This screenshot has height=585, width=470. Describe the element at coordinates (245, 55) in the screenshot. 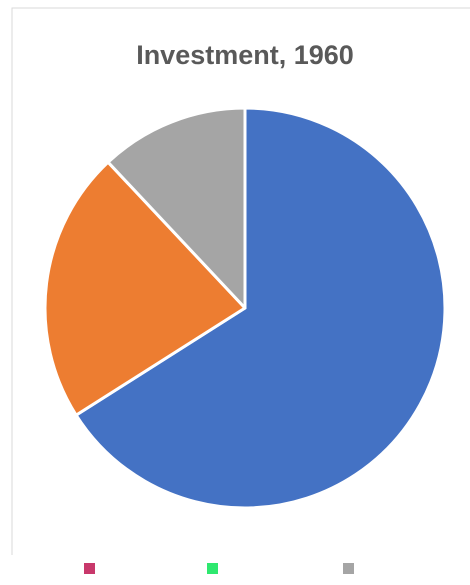

I see `chart-title: Investment, 1960` at that location.